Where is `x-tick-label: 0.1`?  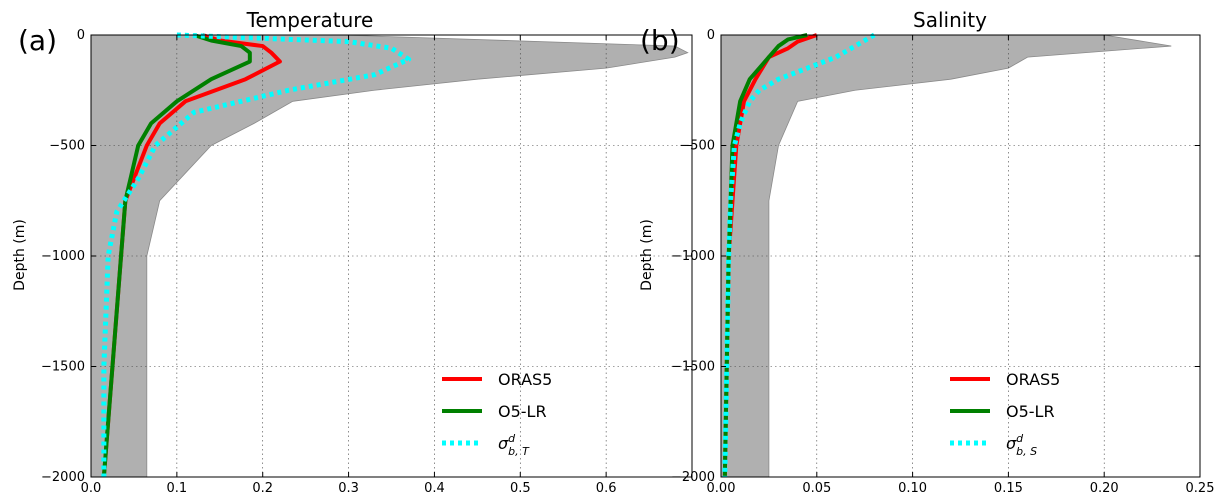 x-tick-label: 0.1 is located at coordinates (177, 488).